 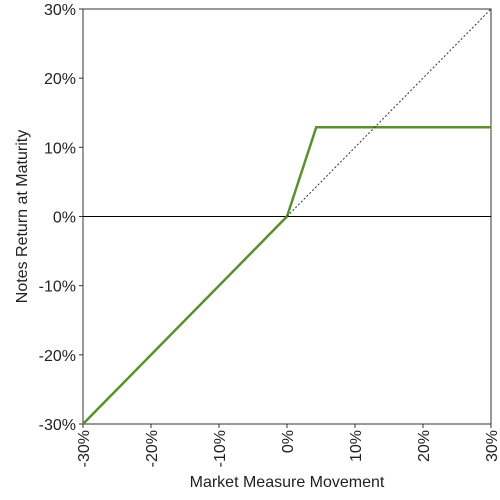 I want to click on y-tick-label: 10%, so click(x=60, y=148).